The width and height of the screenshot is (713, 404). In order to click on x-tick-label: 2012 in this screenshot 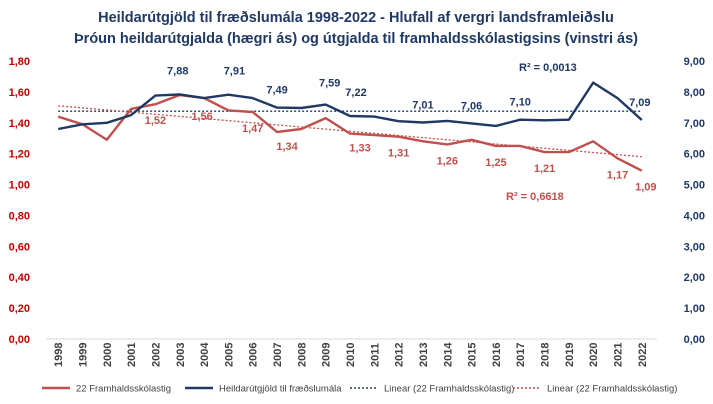, I will do `click(400, 355)`.